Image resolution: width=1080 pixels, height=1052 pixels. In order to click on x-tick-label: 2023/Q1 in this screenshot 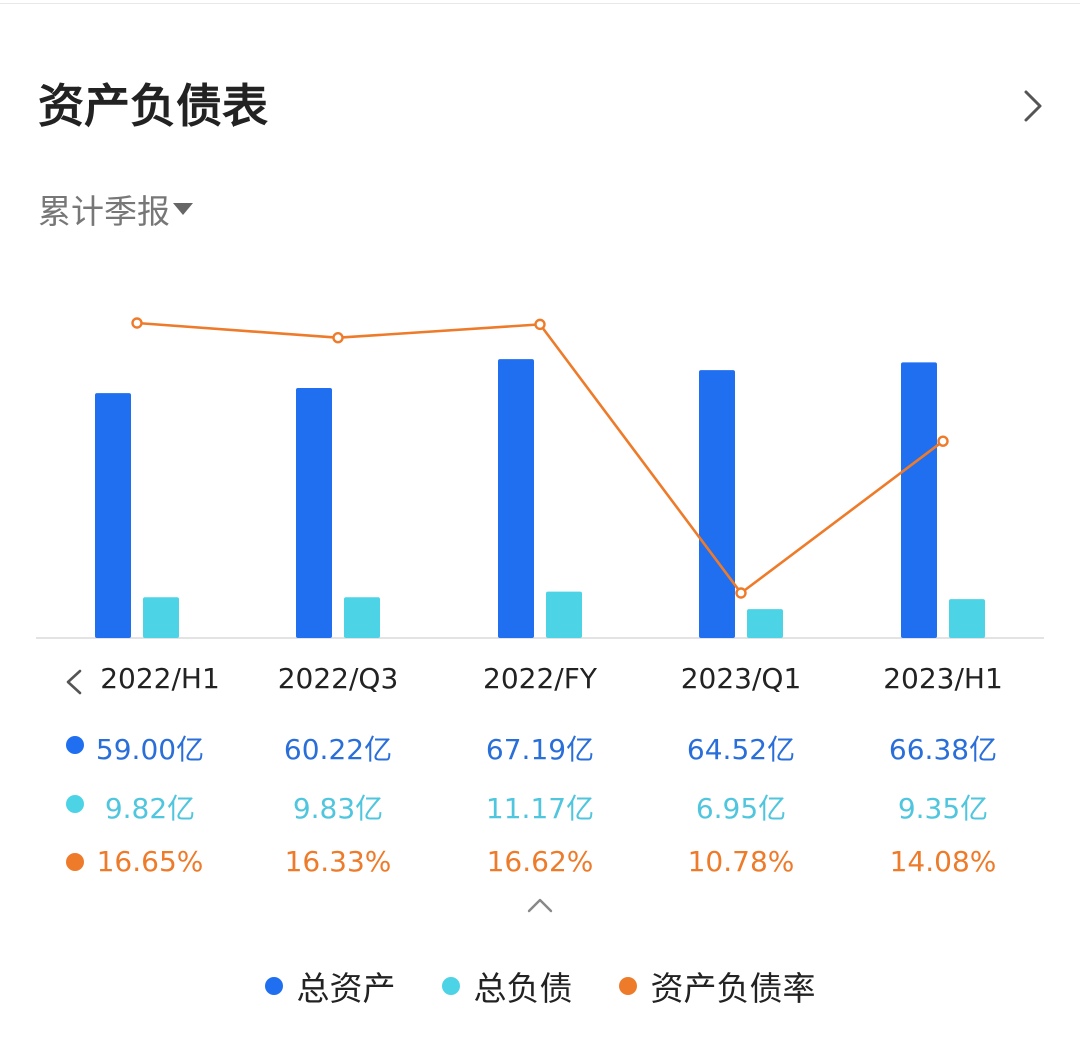, I will do `click(741, 678)`.